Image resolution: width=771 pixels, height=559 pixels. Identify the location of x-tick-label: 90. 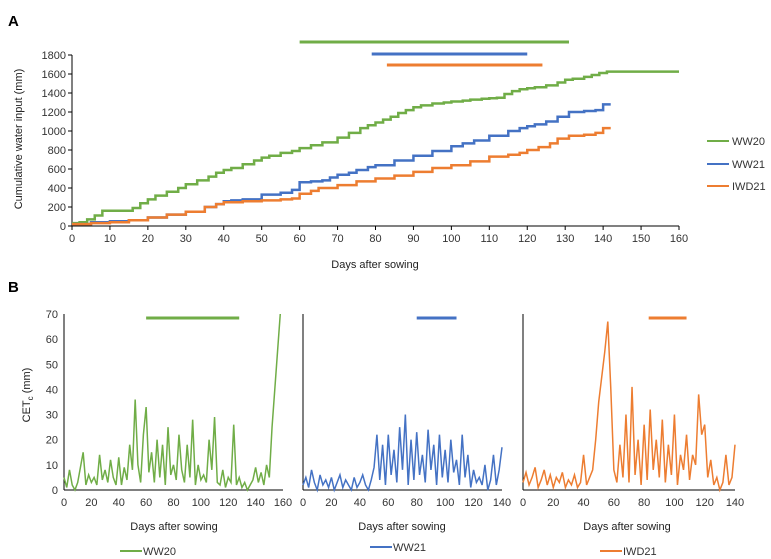
(413, 239).